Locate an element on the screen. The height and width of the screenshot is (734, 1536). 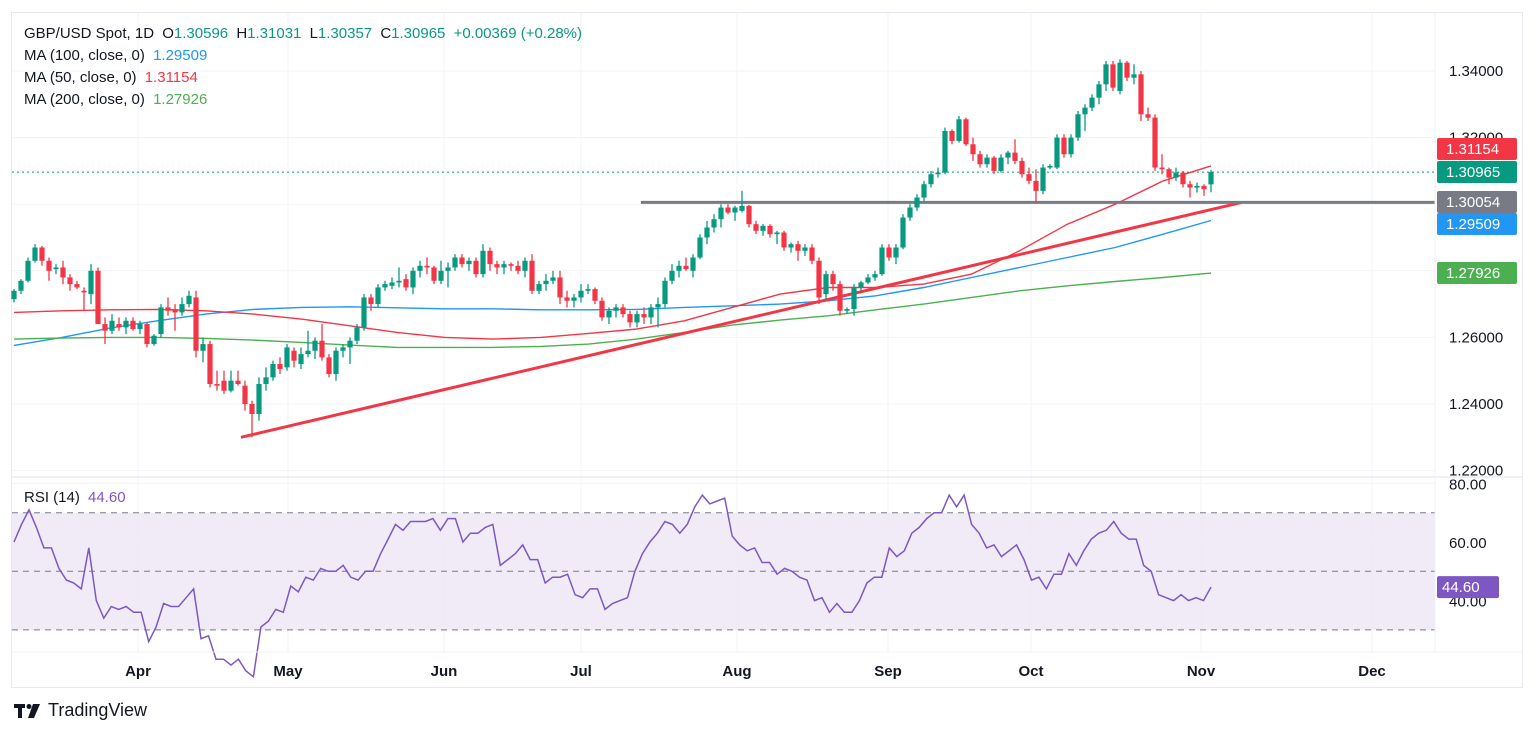
price-tags: 1.31154 1.30965 1.30054 1.29509 1.27926 44.60 is located at coordinates (1477, 368).